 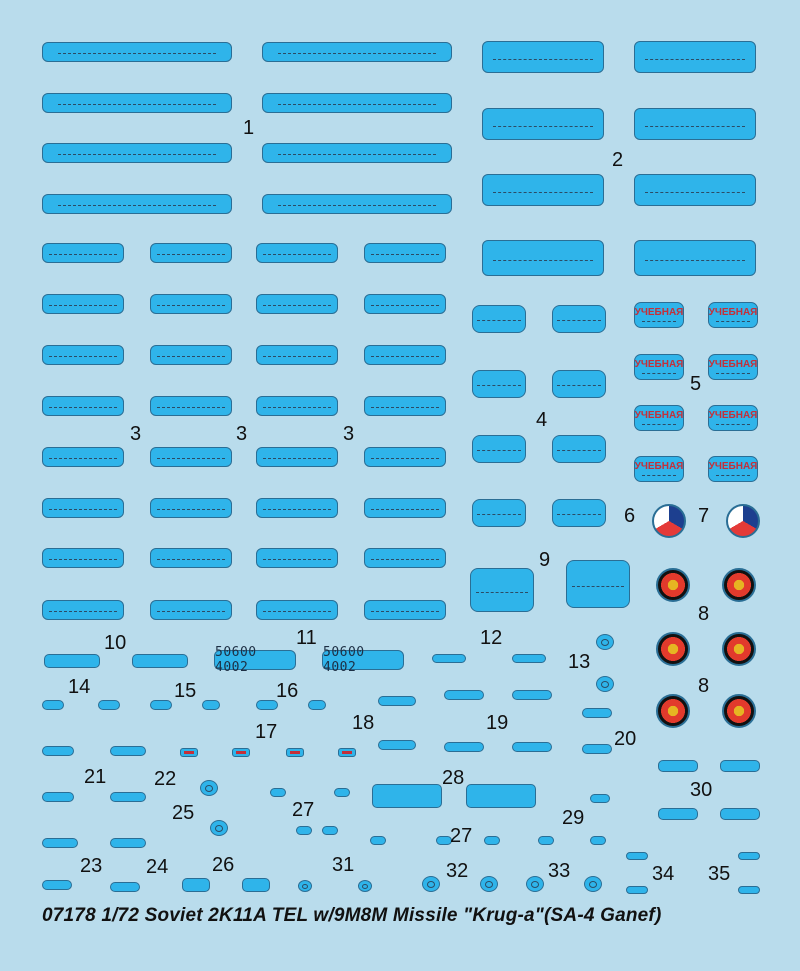 What do you see at coordinates (303, 810) in the screenshot?
I see `decal-number: 27` at bounding box center [303, 810].